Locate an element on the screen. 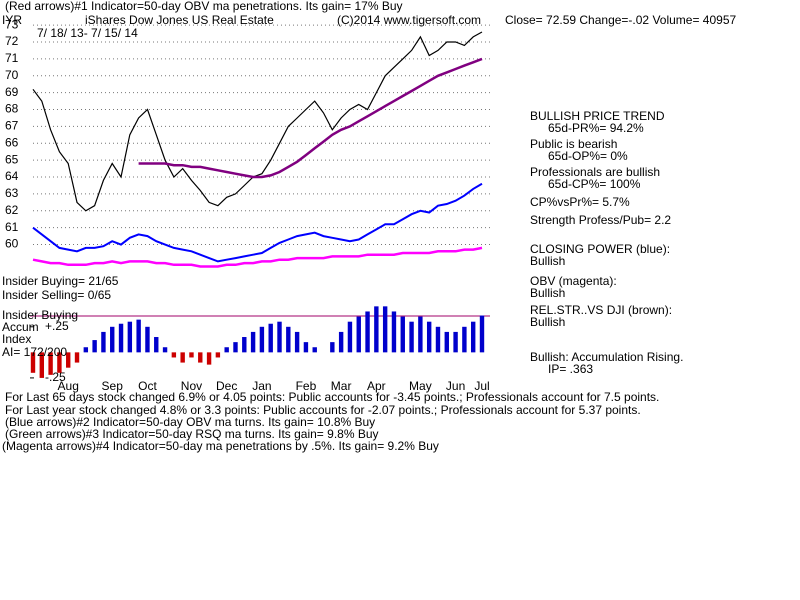  symbol: IYR is located at coordinates (12, 20).